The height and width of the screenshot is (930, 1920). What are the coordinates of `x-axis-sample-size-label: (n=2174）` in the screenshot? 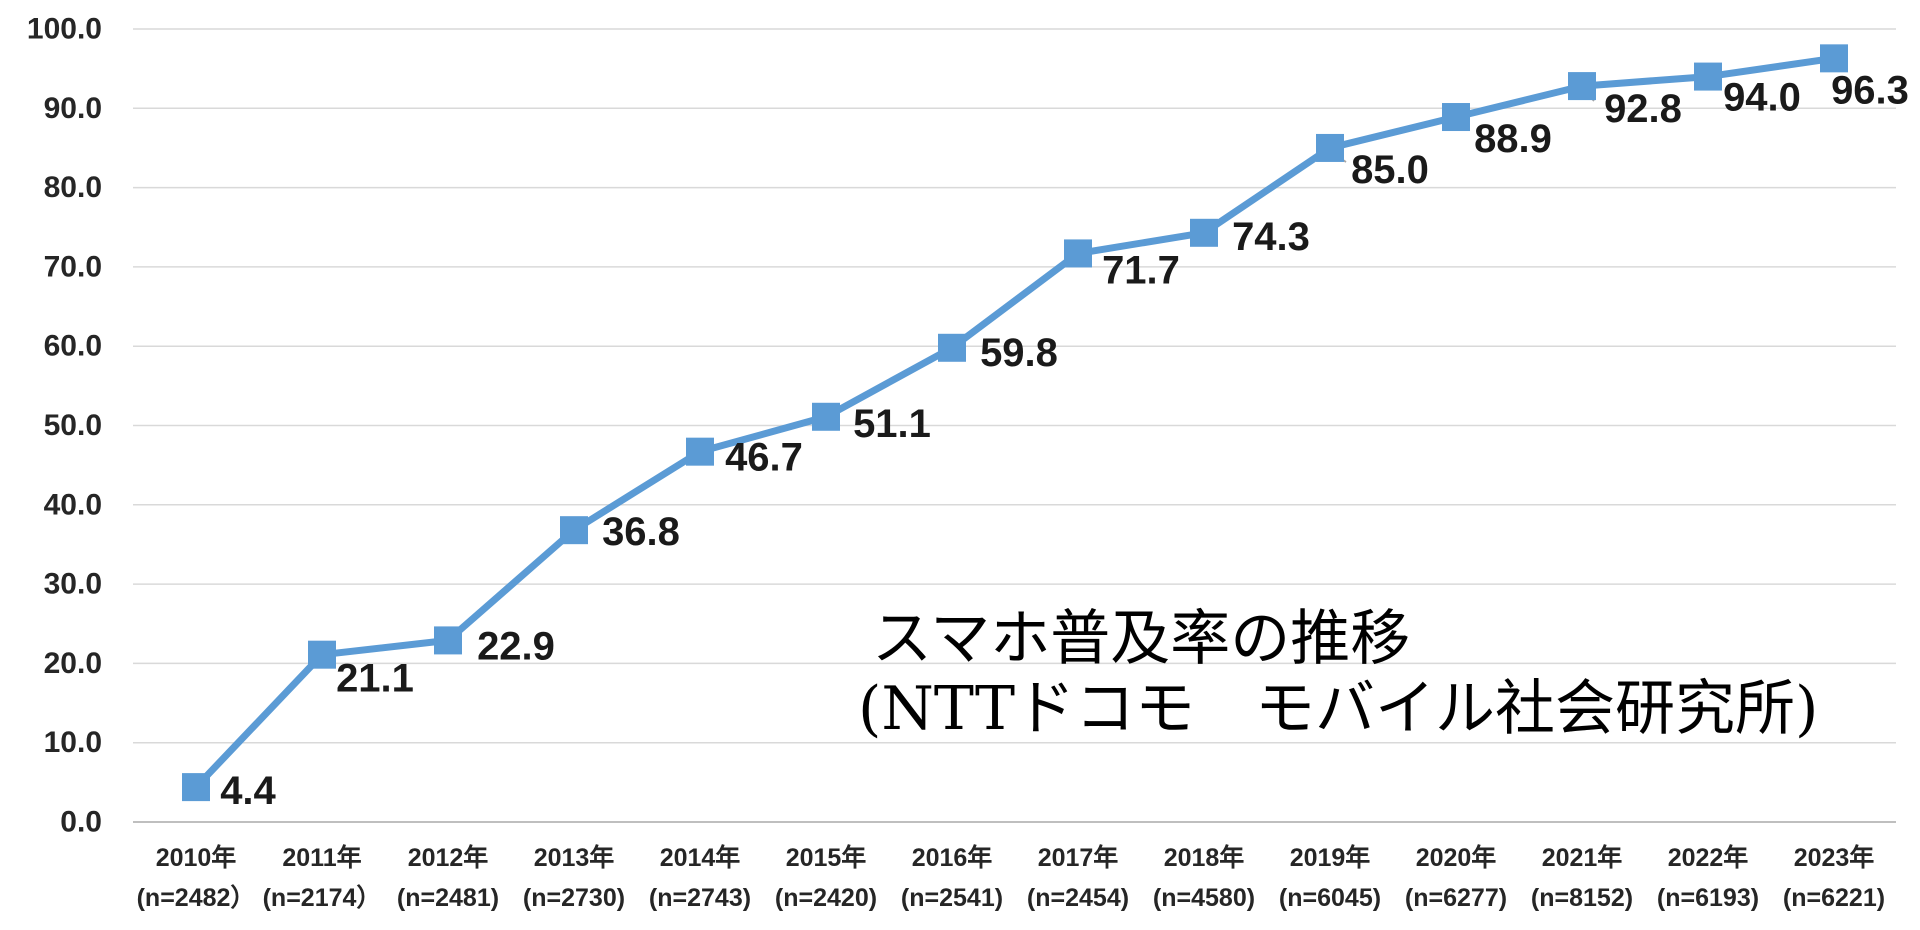 It's located at (322, 897).